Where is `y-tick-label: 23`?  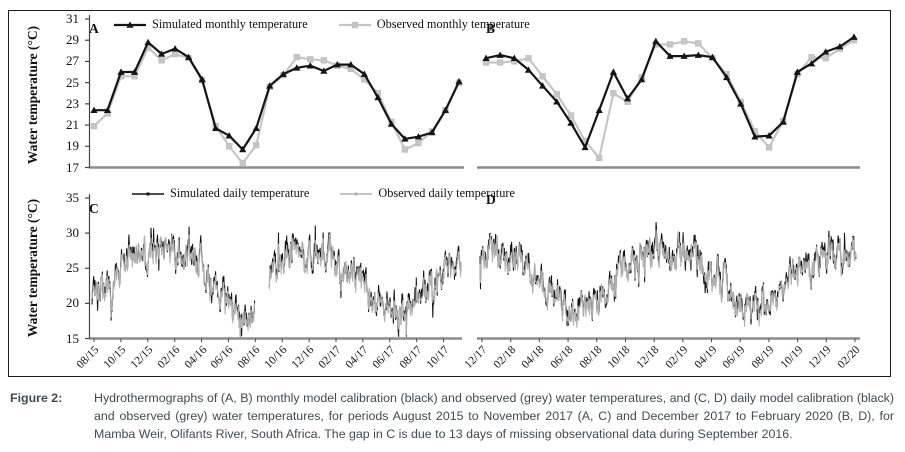
y-tick-label: 23 is located at coordinates (72, 103).